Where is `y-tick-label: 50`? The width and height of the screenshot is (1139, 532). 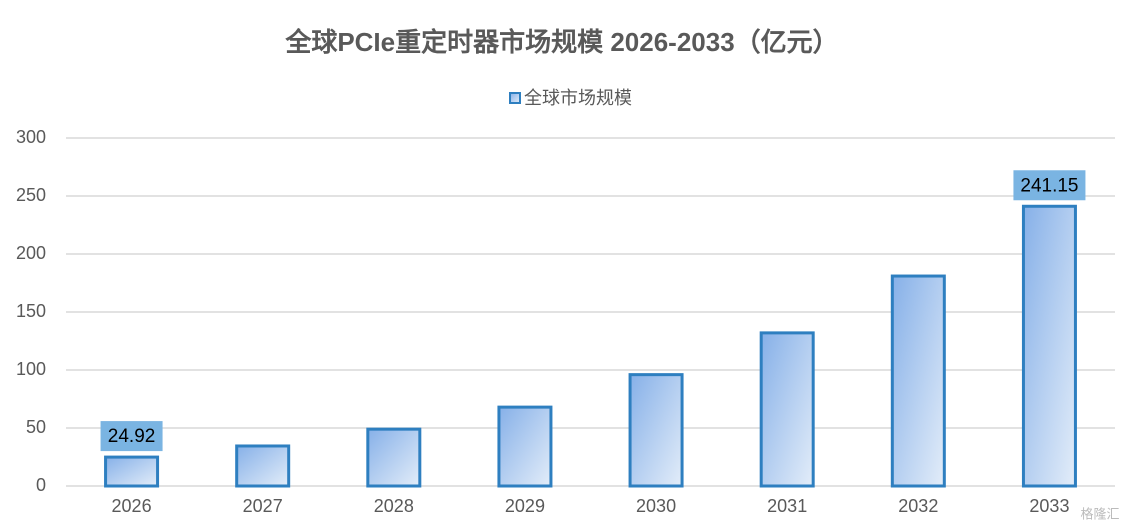 y-tick-label: 50 is located at coordinates (36, 427).